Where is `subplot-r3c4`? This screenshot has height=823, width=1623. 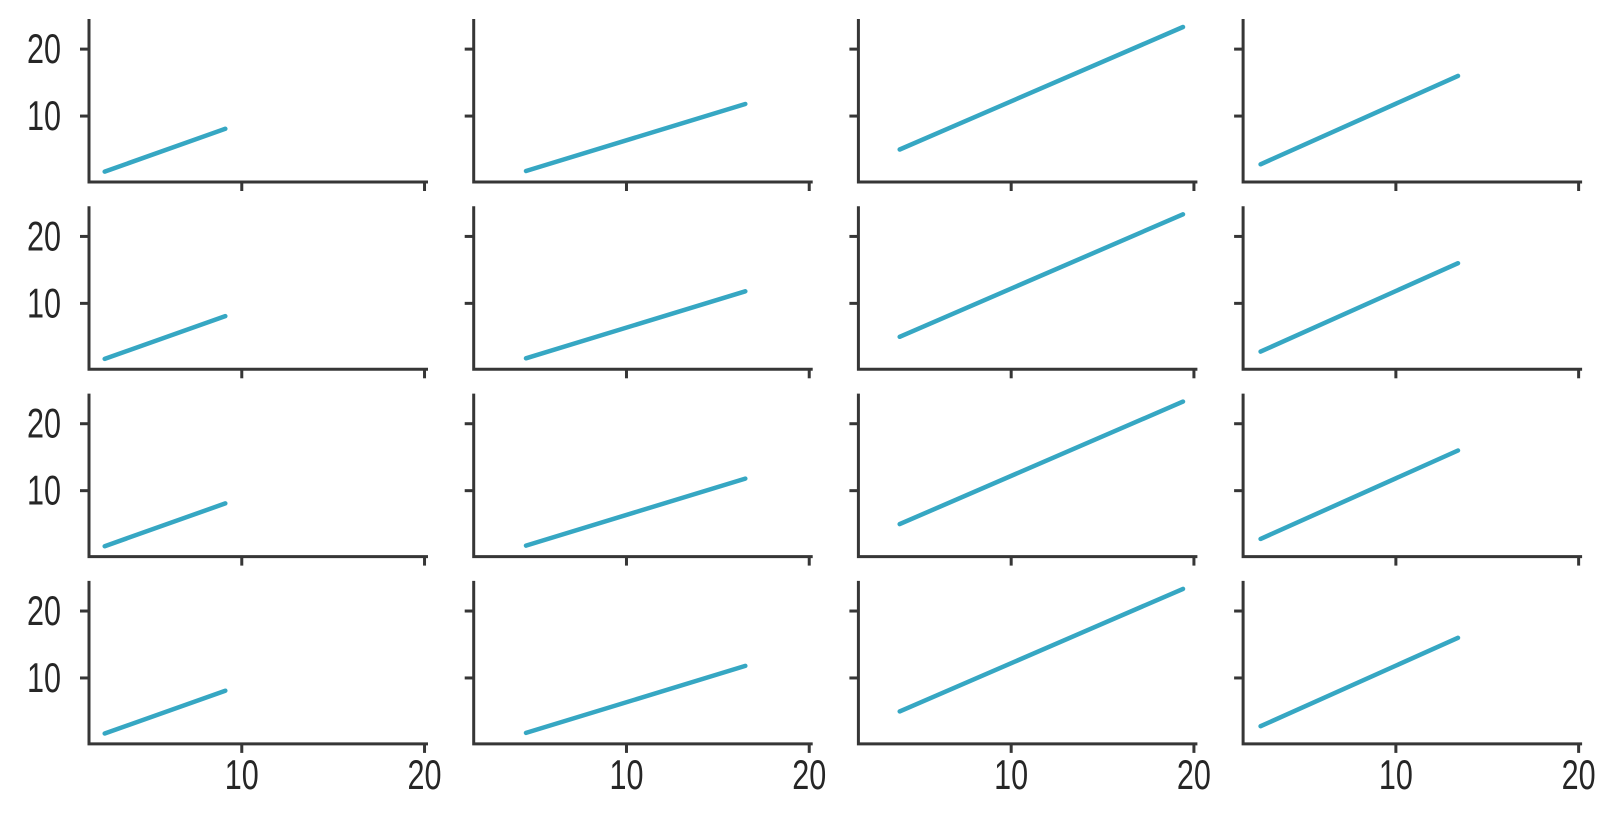 subplot-r3c4 is located at coordinates (1408, 479).